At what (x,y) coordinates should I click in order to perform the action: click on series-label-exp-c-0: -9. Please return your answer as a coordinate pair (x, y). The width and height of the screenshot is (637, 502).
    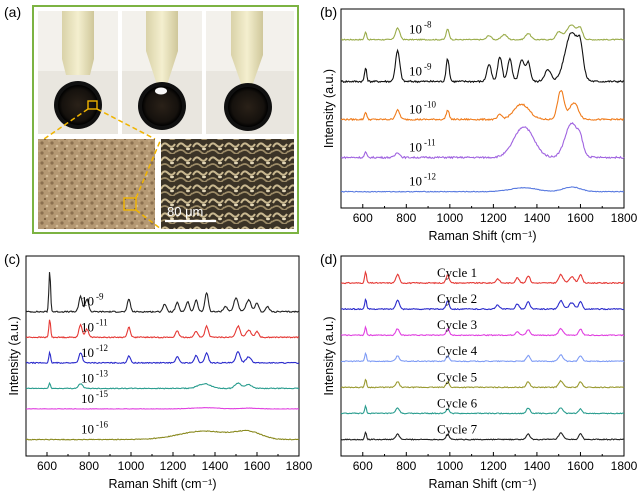
    Looking at the image, I should click on (100, 297).